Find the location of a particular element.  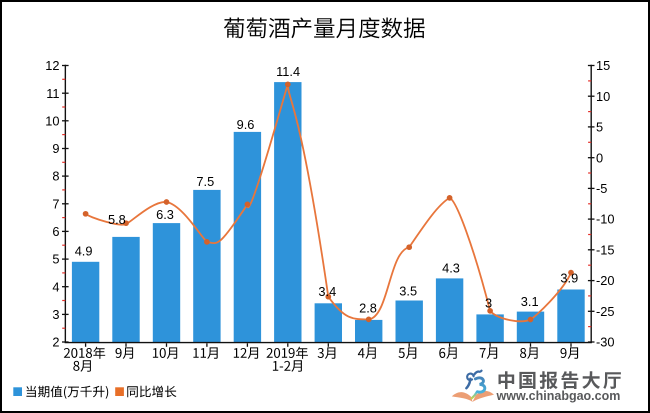

svg-text: 6.3 is located at coordinates (165, 214).